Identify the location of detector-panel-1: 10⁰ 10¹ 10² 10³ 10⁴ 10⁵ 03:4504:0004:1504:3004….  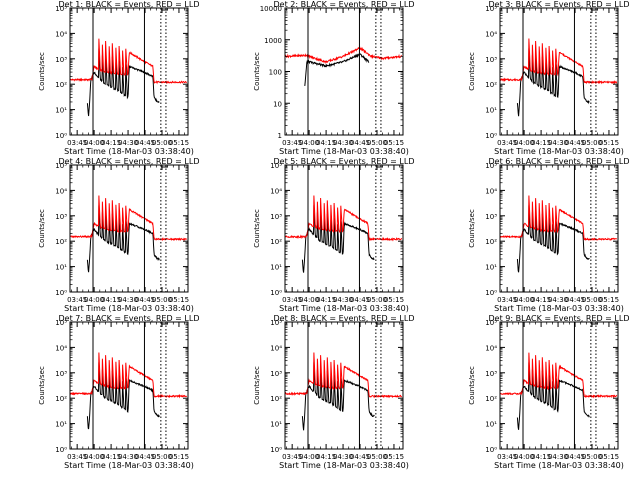
(118, 78).